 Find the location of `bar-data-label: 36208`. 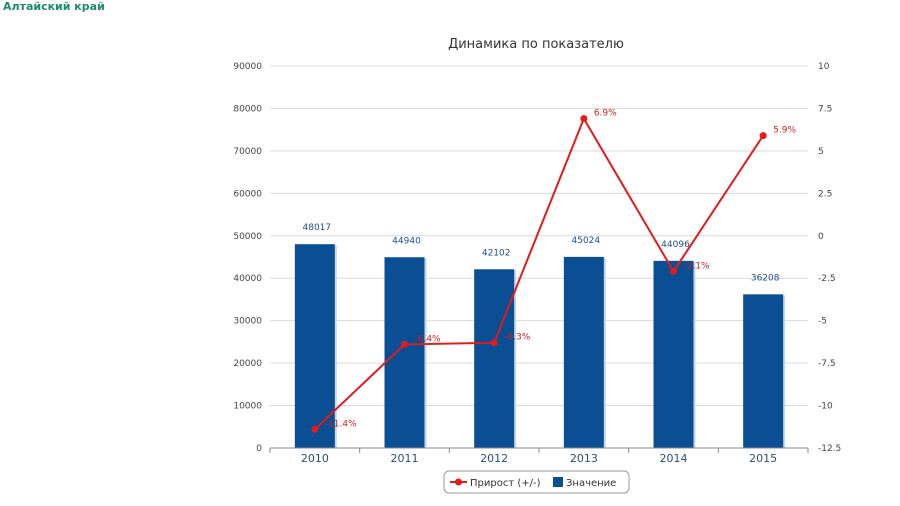

bar-data-label: 36208 is located at coordinates (765, 278).